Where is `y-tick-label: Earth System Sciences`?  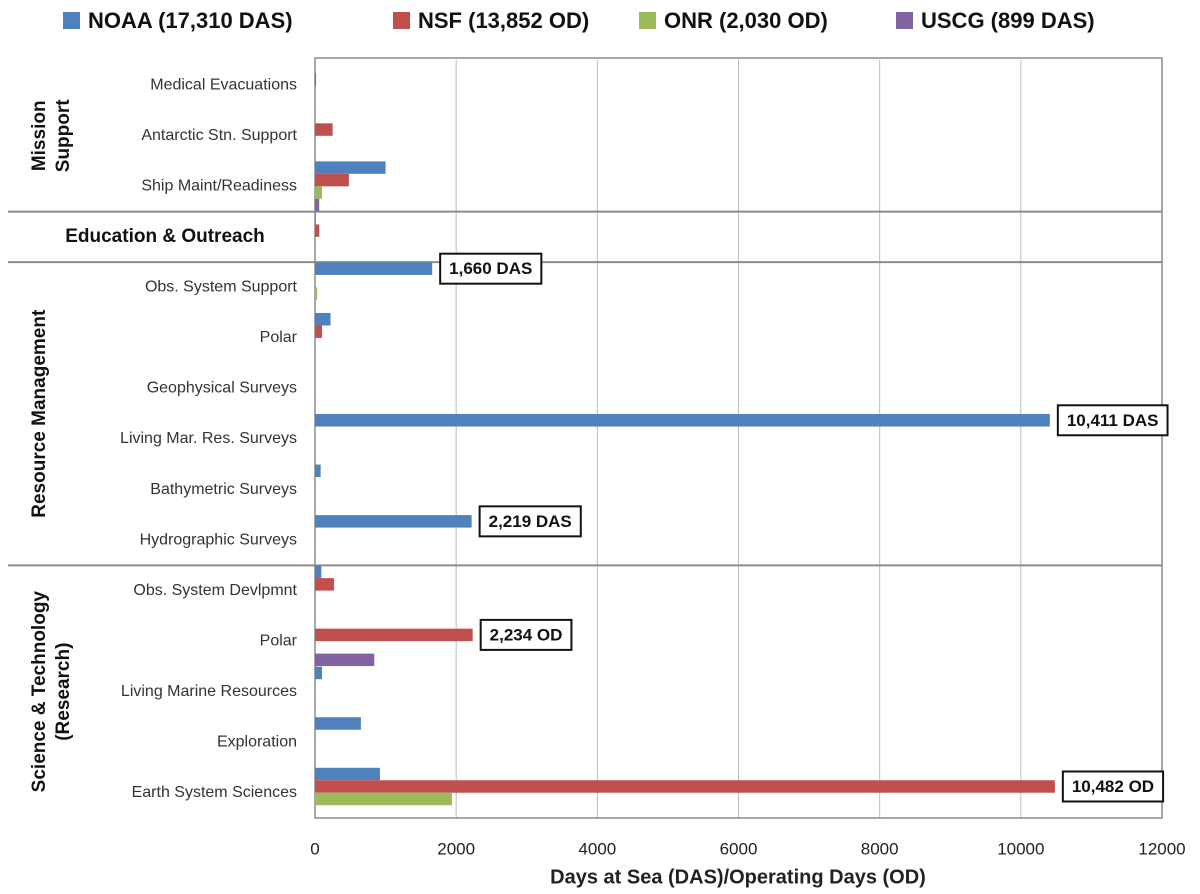 y-tick-label: Earth System Sciences is located at coordinates (214, 792).